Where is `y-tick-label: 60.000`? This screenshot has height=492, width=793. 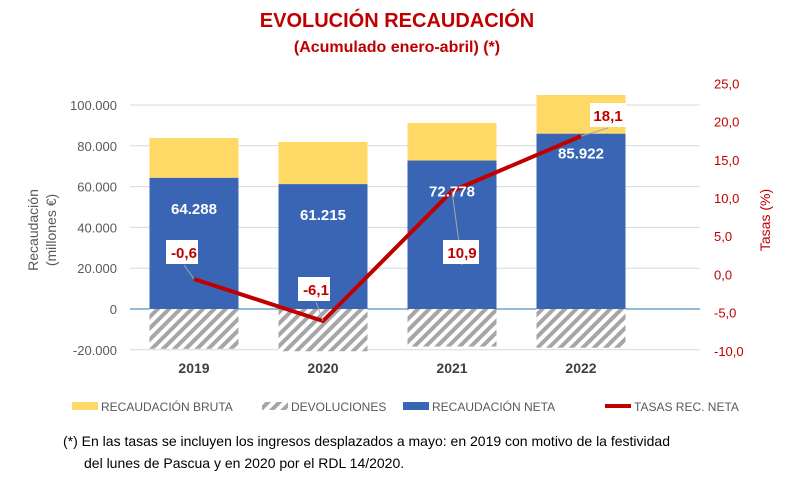 y-tick-label: 60.000 is located at coordinates (97, 187).